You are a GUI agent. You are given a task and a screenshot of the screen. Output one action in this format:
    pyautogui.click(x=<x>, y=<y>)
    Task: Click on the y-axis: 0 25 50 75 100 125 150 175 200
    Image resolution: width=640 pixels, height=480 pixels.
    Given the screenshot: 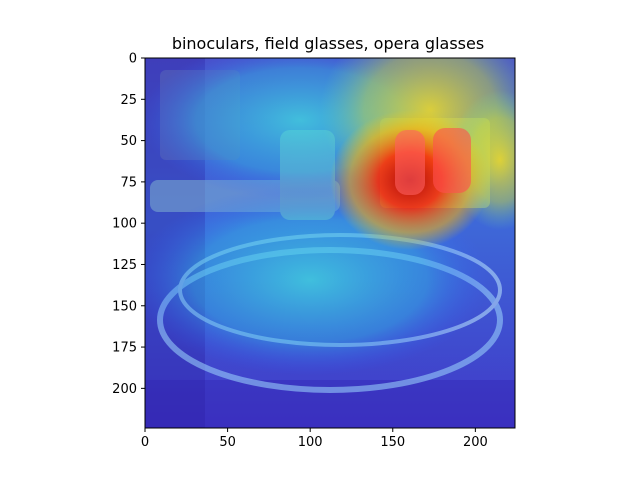 What is the action you would take?
    pyautogui.click(x=128, y=224)
    